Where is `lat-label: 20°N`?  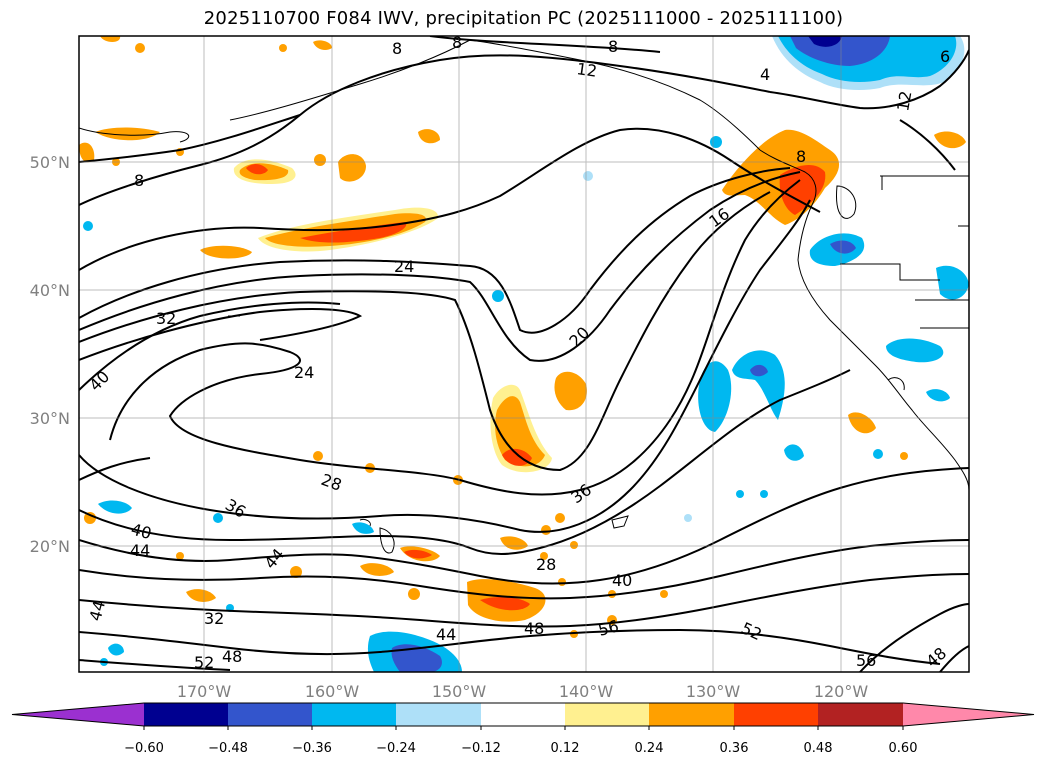
lat-label: 20°N is located at coordinates (50, 546).